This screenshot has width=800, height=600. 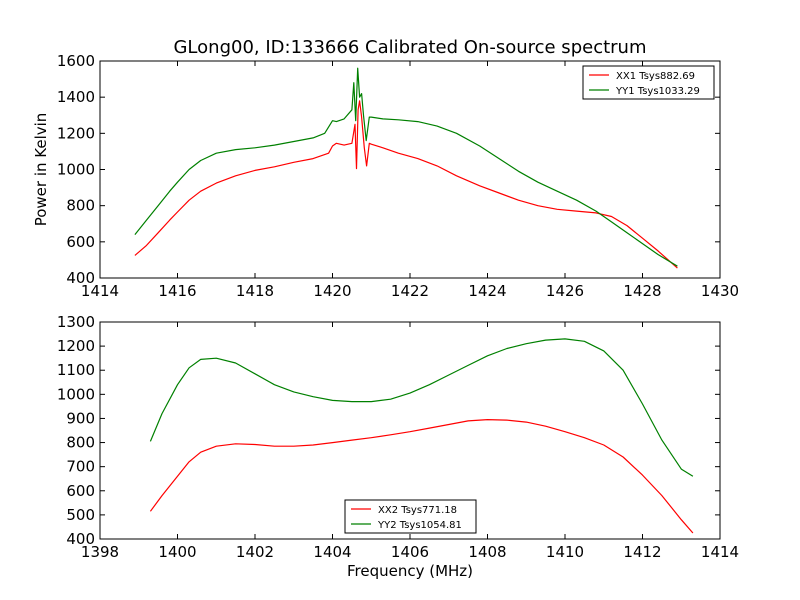 What do you see at coordinates (332, 552) in the screenshot?
I see `x-tick-label: 1404` at bounding box center [332, 552].